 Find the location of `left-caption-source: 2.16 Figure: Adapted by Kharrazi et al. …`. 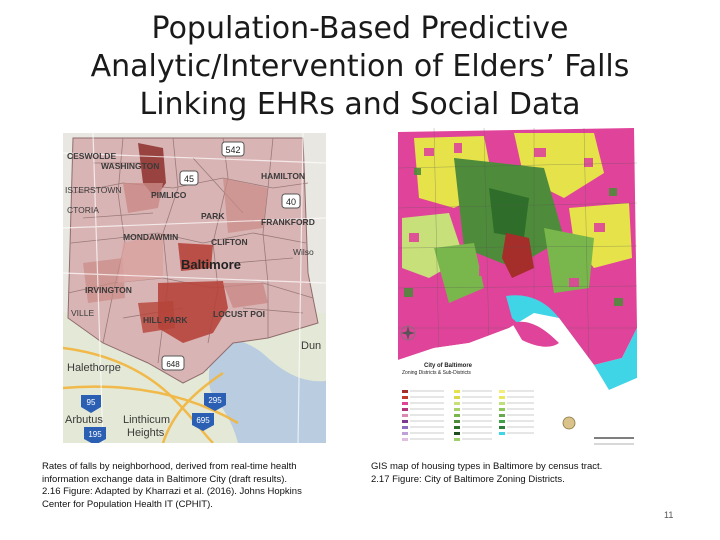

left-caption-source: 2.16 Figure: Adapted by Kharrazi et al. … is located at coordinates (172, 498).